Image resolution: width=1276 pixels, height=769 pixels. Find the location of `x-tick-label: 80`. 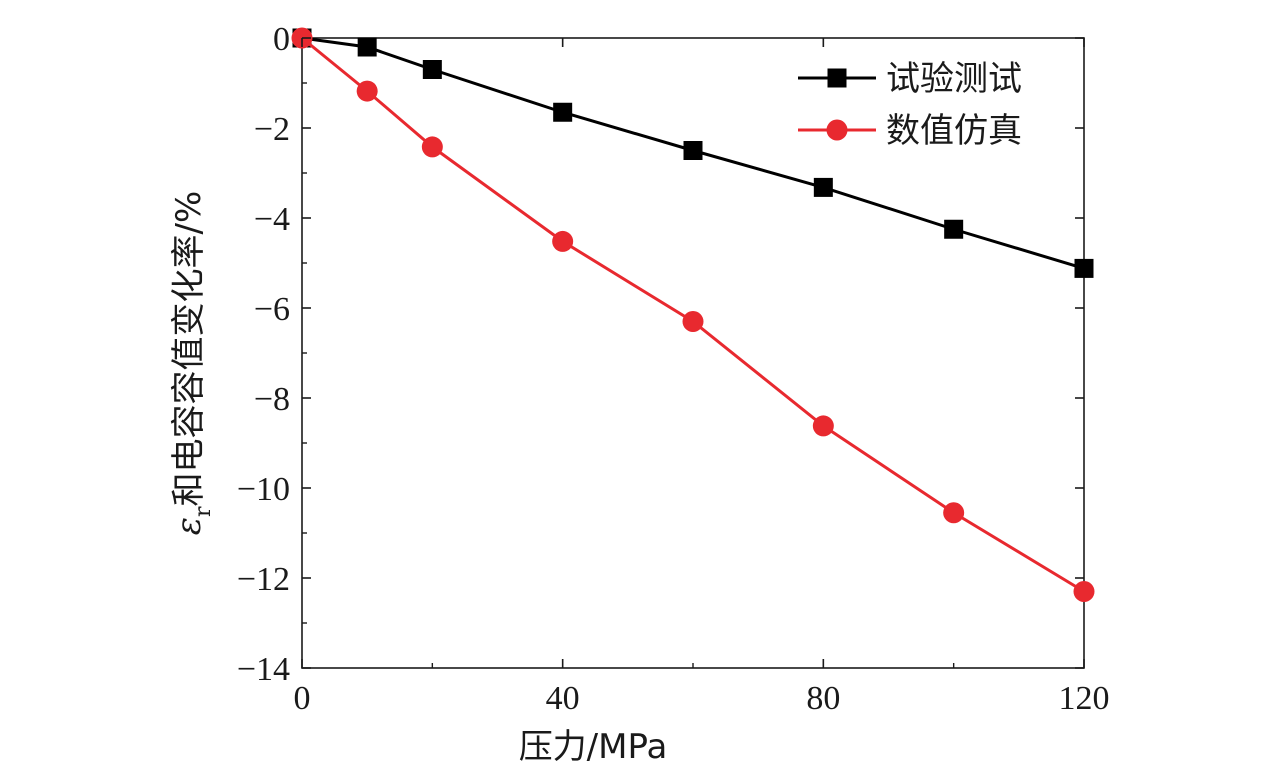

x-tick-label: 80 is located at coordinates (823, 698).